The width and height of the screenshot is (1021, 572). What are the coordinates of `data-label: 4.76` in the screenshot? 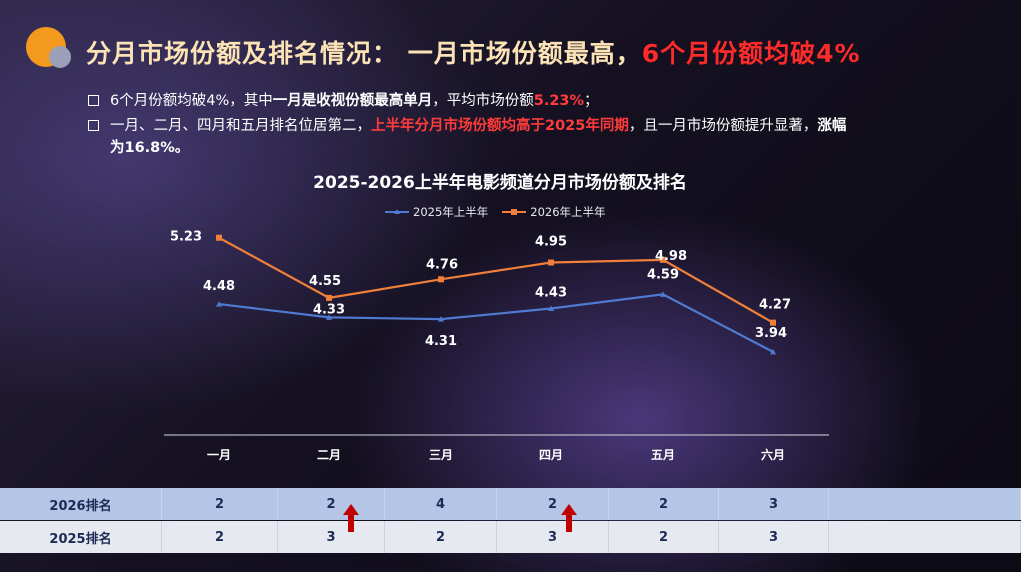 It's located at (442, 264).